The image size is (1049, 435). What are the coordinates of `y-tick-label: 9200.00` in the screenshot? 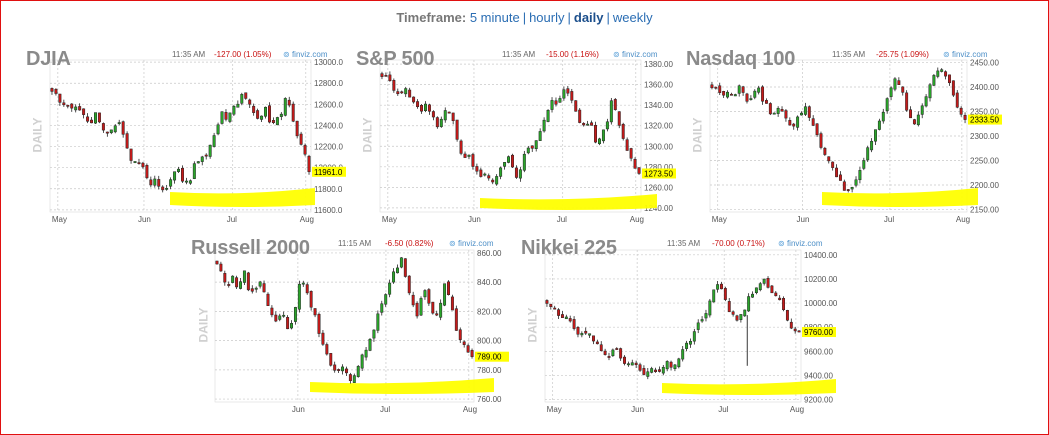 It's located at (818, 400).